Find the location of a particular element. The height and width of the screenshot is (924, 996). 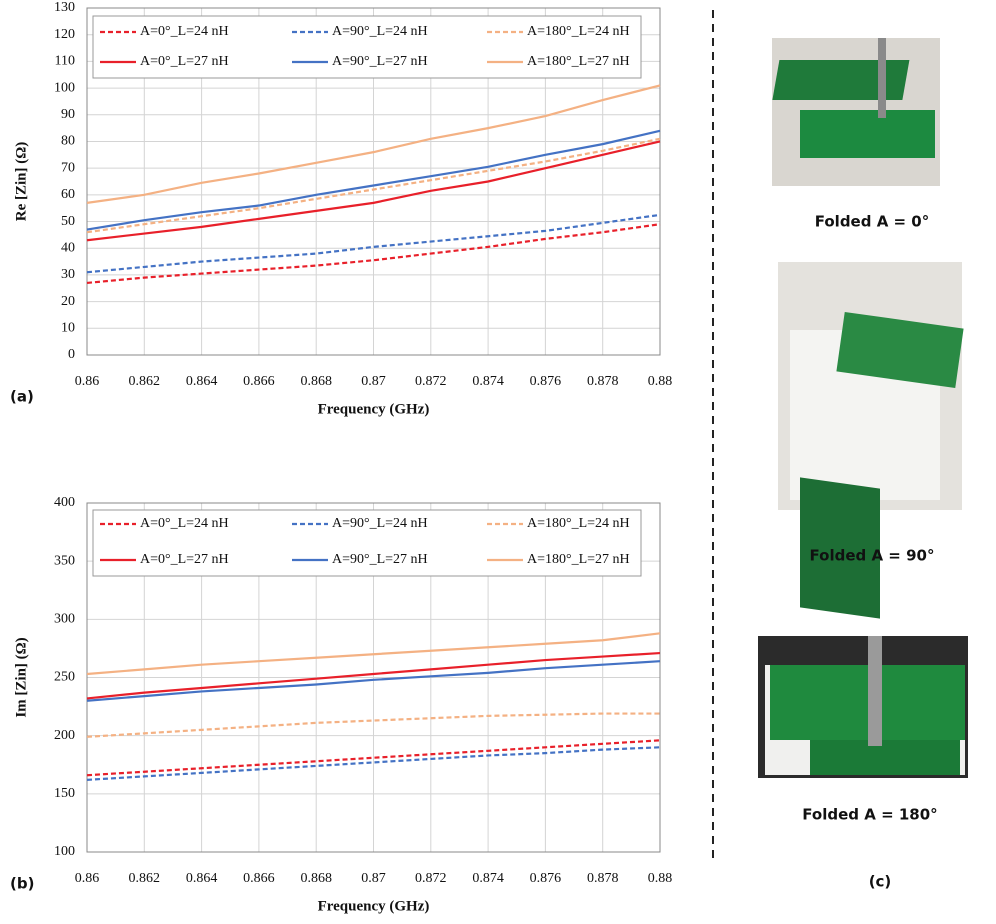

y-tick-label: 130 is located at coordinates (64, 7).